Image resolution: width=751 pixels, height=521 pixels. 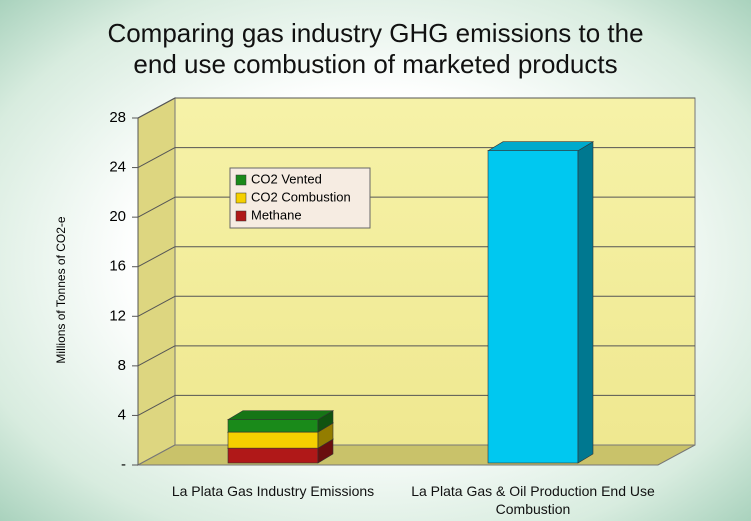 What do you see at coordinates (276, 214) in the screenshot?
I see `legend-label: Methane` at bounding box center [276, 214].